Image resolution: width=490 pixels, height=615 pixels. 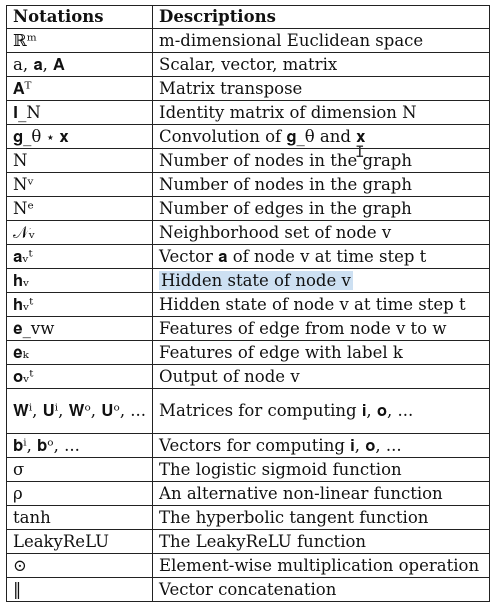 I want to click on description-cell: The LeakyReLU function, so click(x=321, y=541).